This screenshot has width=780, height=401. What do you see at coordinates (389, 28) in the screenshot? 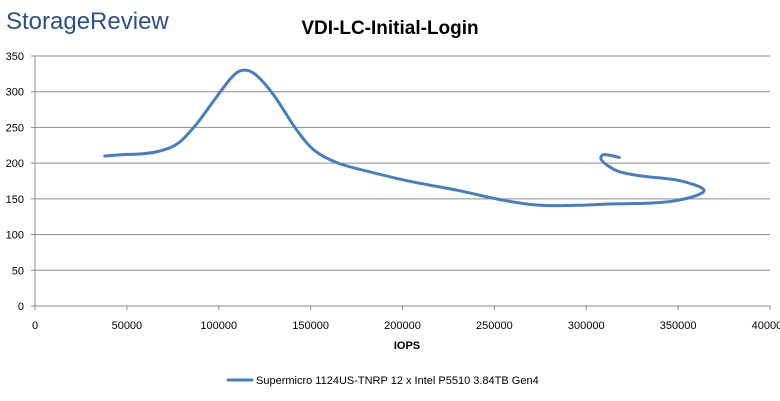
I see `chart-title: VDI-LC-Initial-Login` at bounding box center [389, 28].